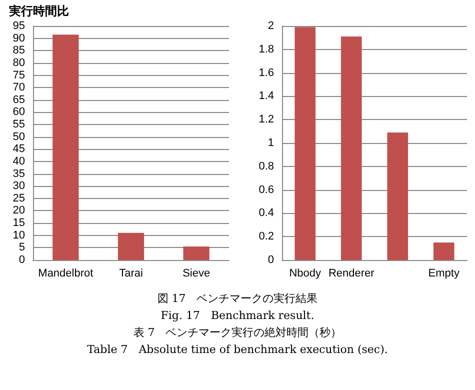 The height and width of the screenshot is (390, 475). Describe the element at coordinates (18, 50) in the screenshot. I see `y-tick-label: 85` at that location.